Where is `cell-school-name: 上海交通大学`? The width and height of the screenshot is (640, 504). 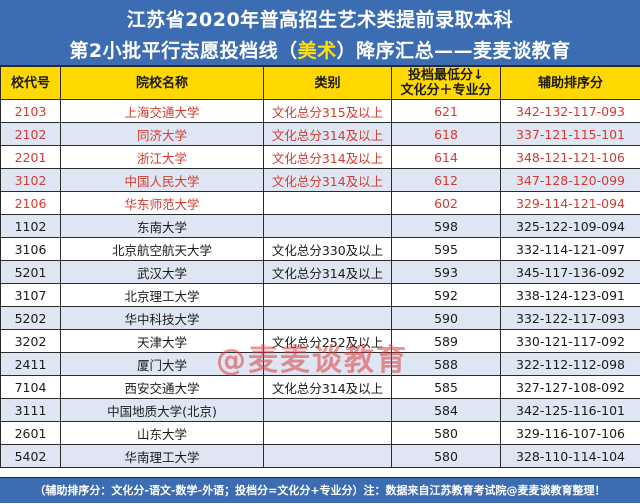
cell-school-name: 上海交通大学 is located at coordinates (162, 111).